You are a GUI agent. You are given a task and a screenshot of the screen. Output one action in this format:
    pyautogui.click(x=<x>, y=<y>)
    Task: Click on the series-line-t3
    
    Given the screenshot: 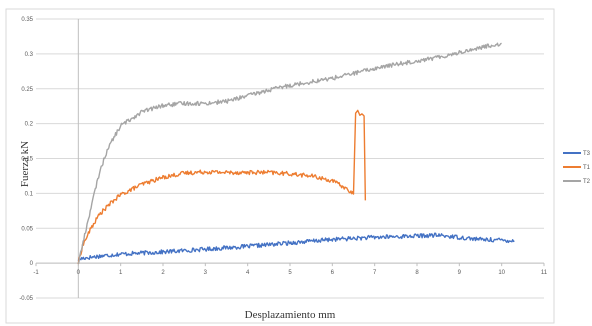 What is the action you would take?
    pyautogui.click(x=296, y=246)
    